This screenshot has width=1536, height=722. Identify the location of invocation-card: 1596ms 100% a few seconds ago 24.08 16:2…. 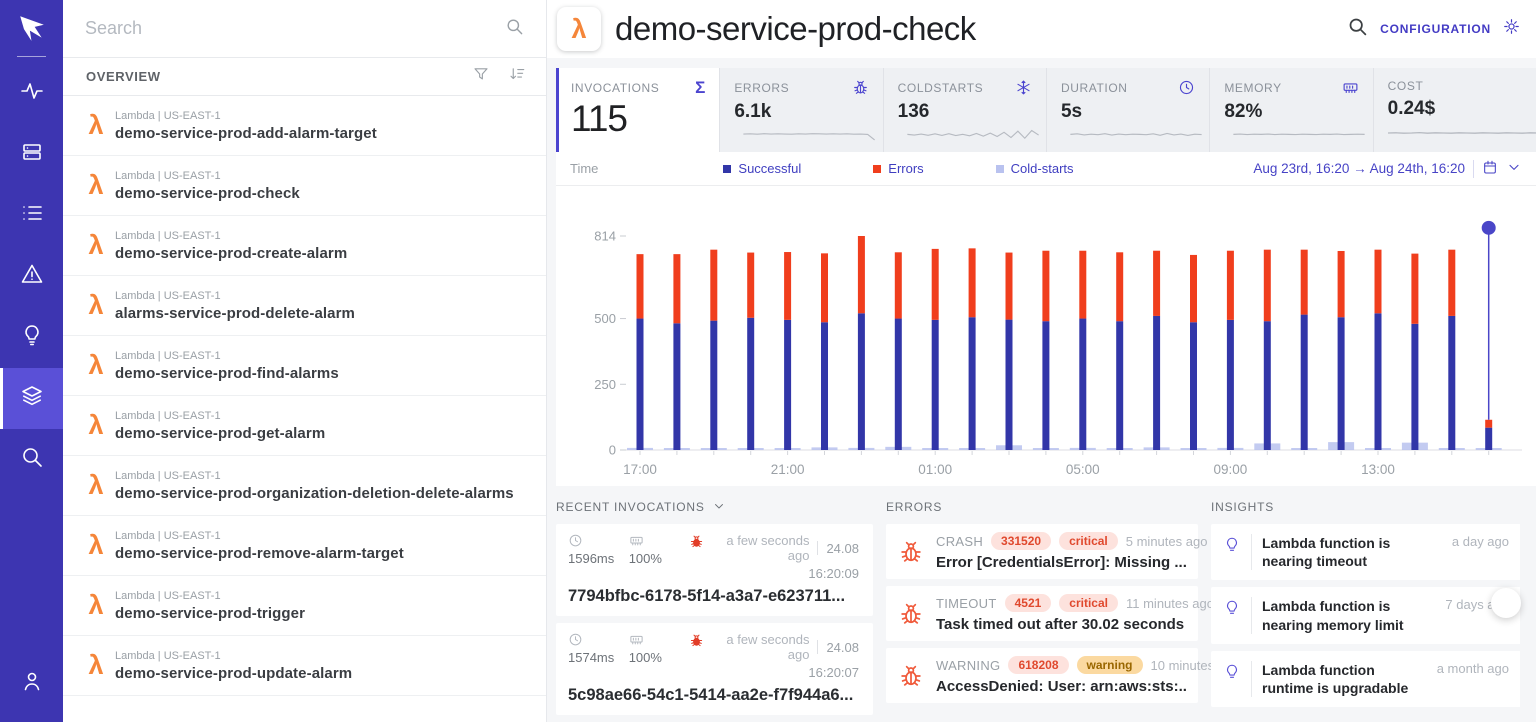
(714, 570).